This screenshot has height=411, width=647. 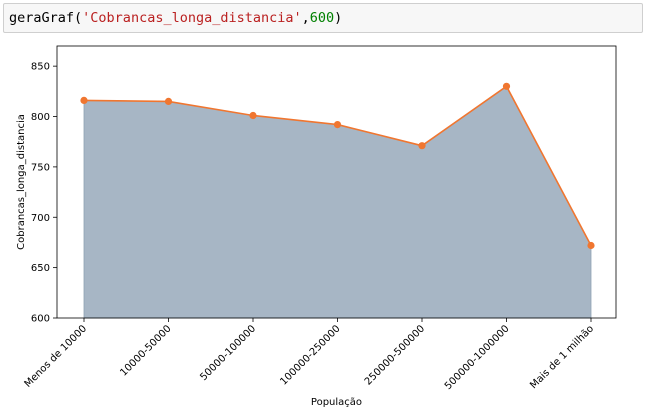 I want to click on y-tick-label: 750, so click(x=40, y=167).